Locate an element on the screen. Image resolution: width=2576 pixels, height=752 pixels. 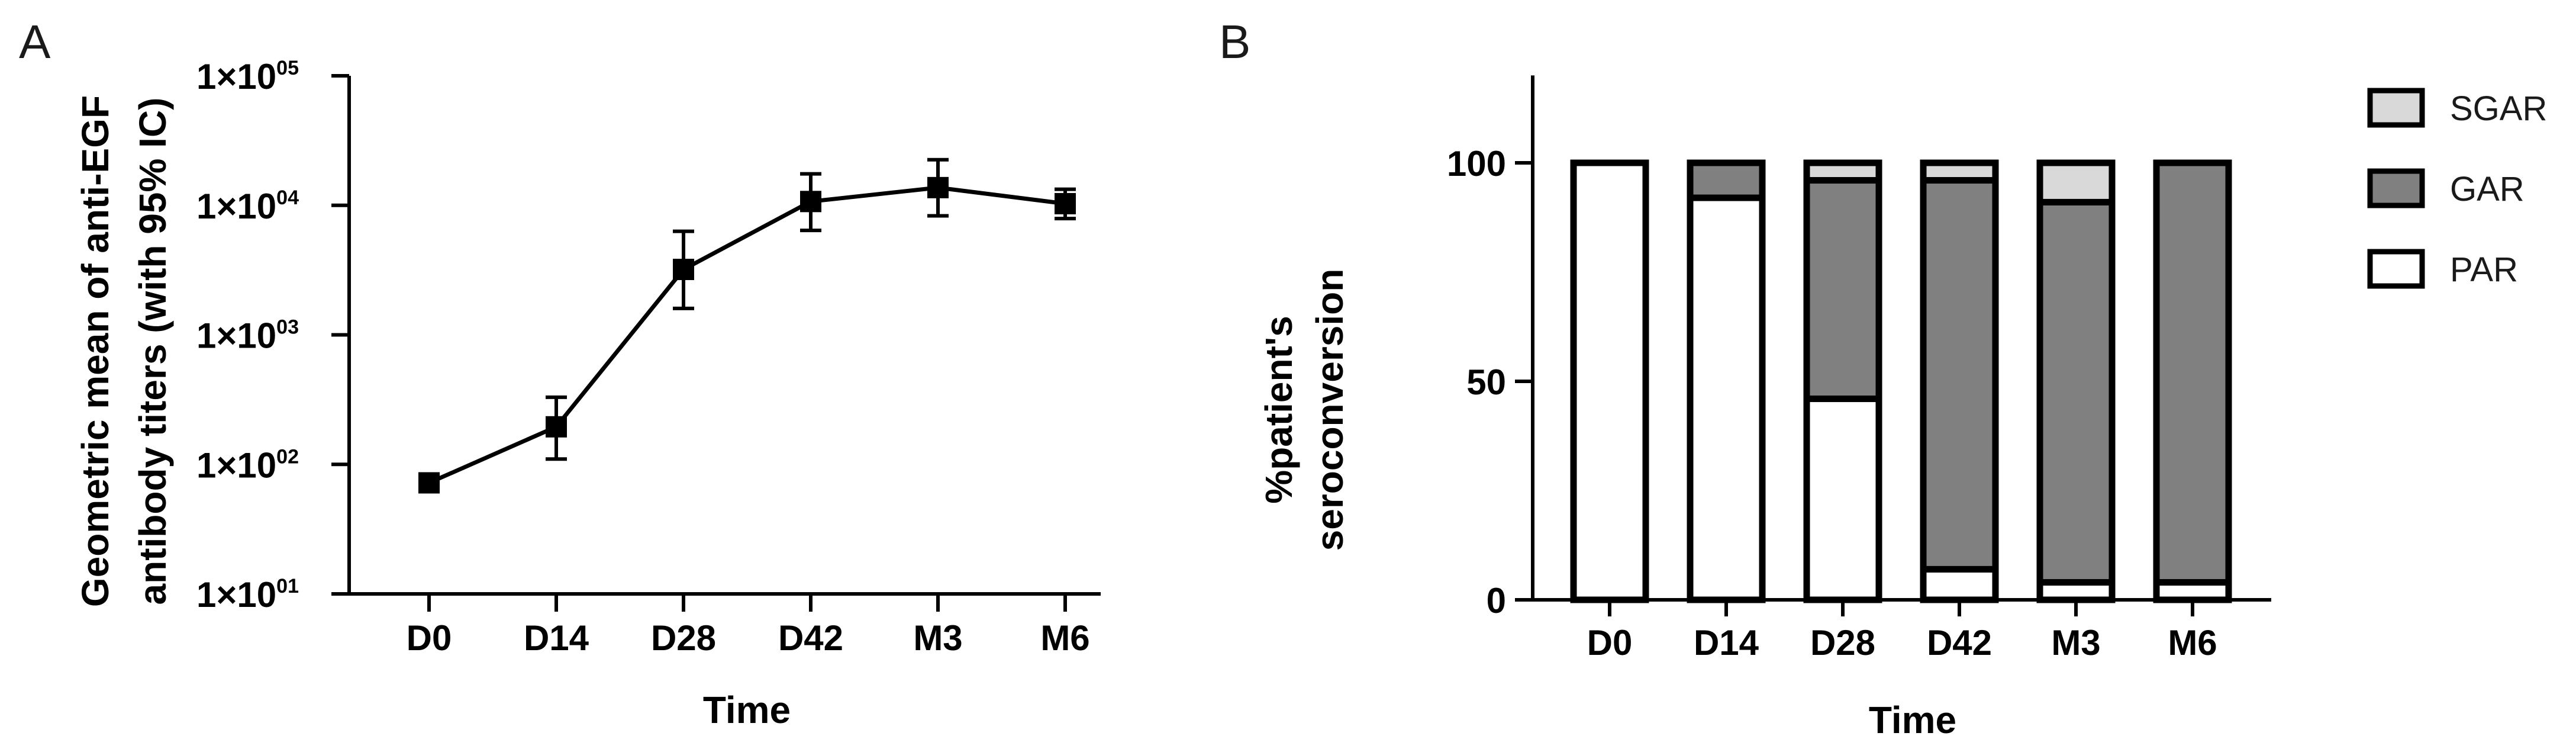
panel-a-y-tick-exponent: 03 is located at coordinates (287, 327).